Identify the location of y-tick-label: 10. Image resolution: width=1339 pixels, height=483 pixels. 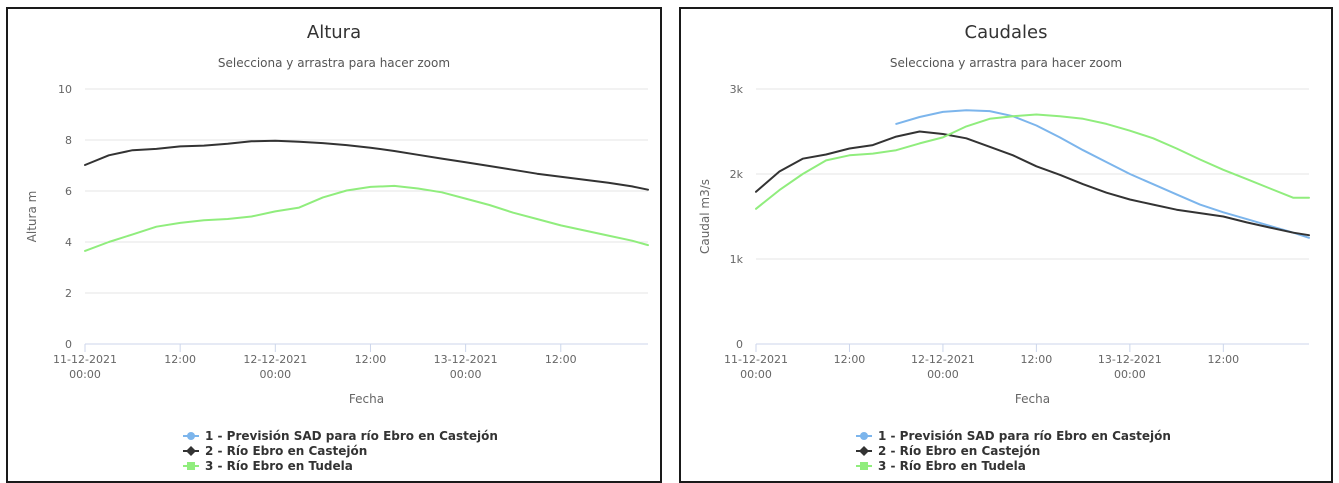
(65, 89).